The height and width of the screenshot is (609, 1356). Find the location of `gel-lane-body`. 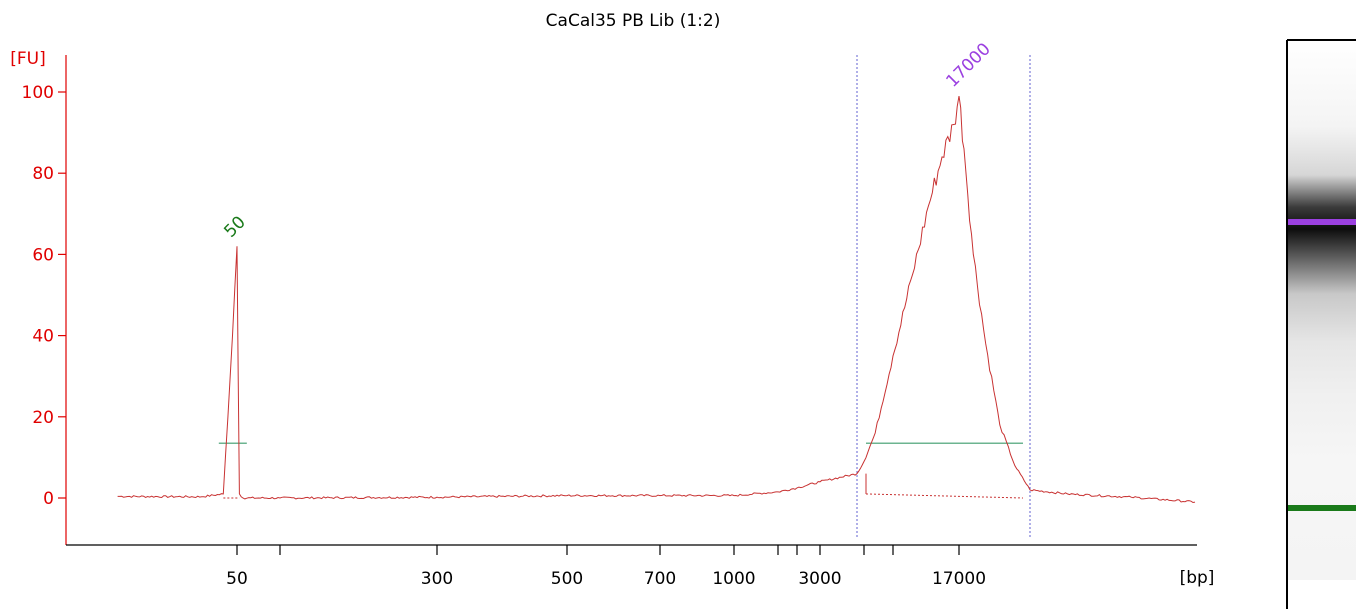

gel-lane-body is located at coordinates (1321, 310).